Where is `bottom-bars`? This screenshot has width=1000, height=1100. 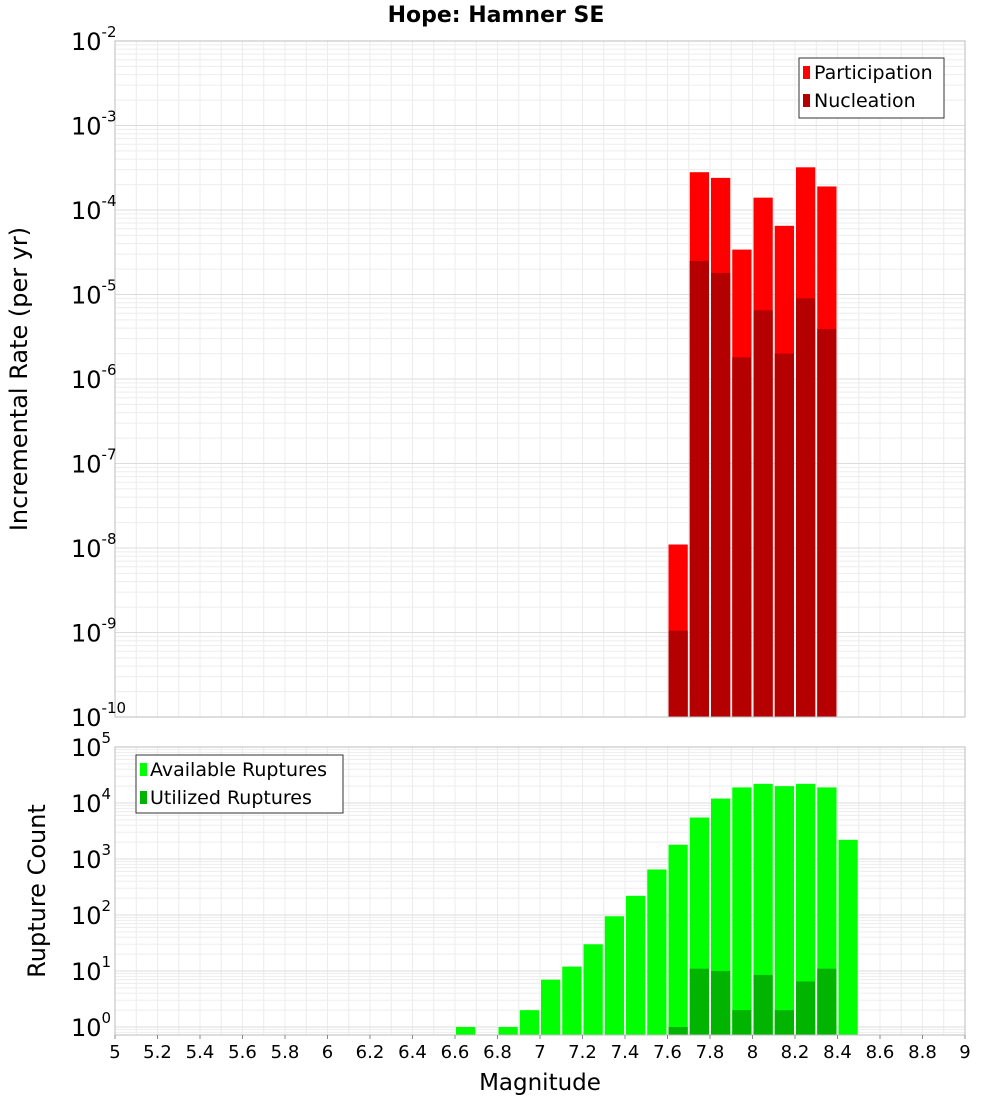 bottom-bars is located at coordinates (657, 909).